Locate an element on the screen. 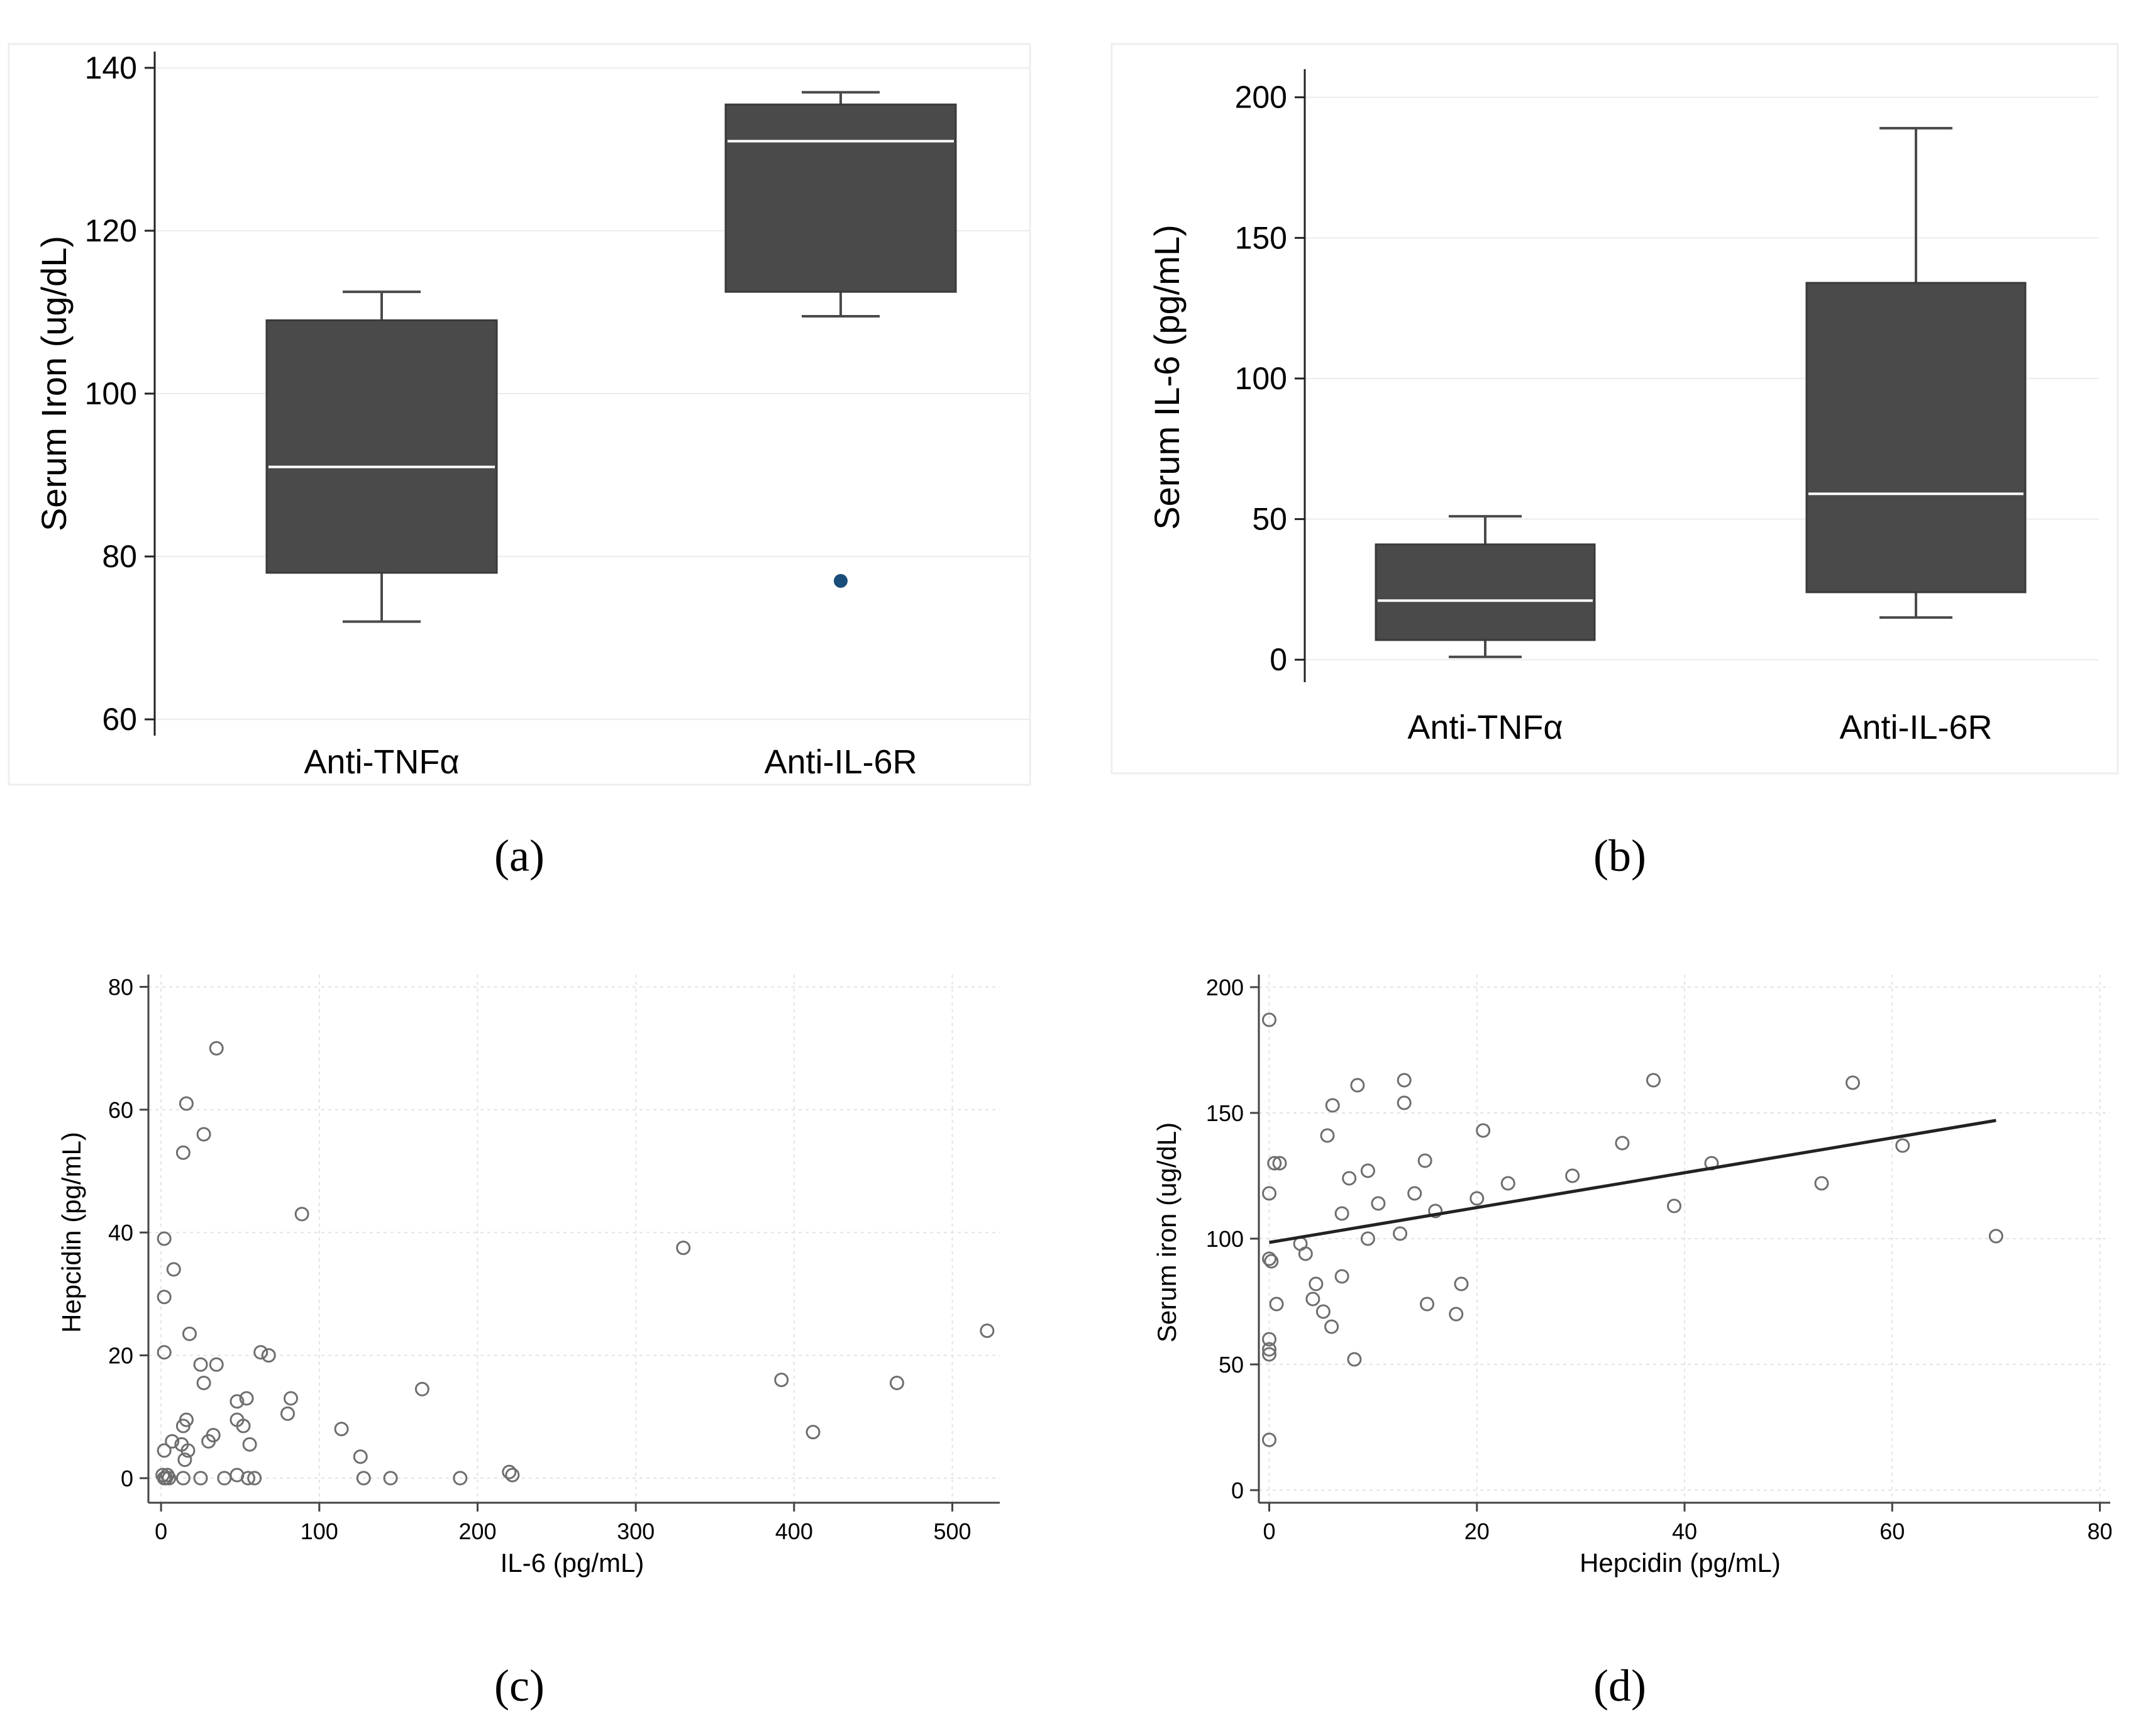  panel-b-caption: (b) is located at coordinates (1619, 856).